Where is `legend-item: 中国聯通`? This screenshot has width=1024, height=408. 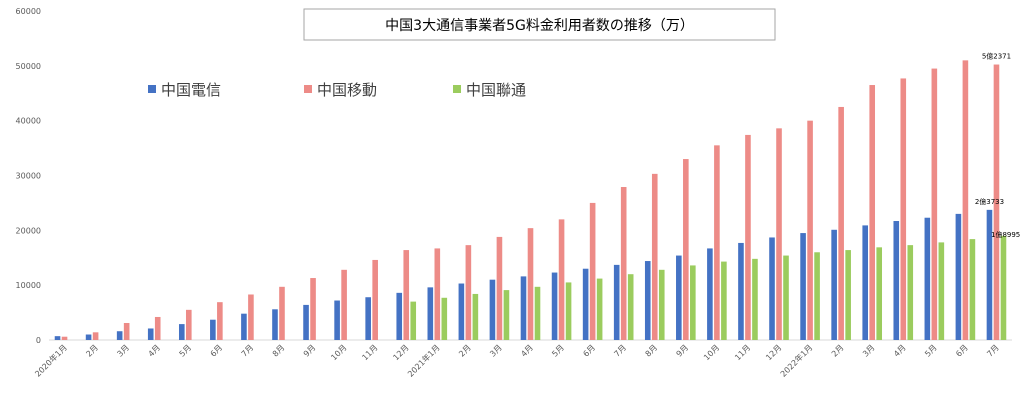
legend-item: 中国聯通 is located at coordinates (489, 90).